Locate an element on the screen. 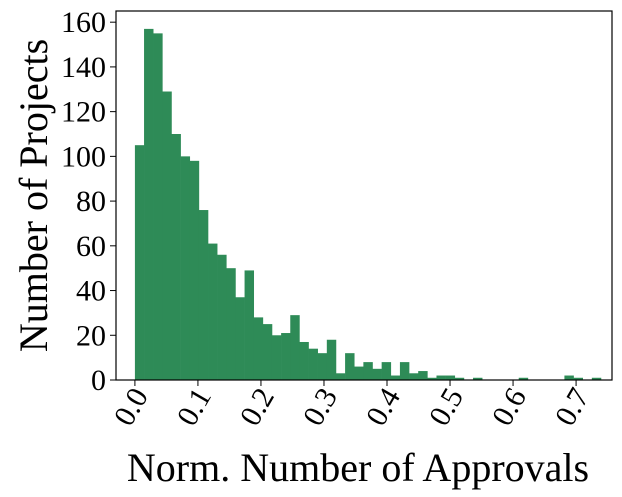 This screenshot has width=622, height=497. y-tick-label: 20 is located at coordinates (91, 335).